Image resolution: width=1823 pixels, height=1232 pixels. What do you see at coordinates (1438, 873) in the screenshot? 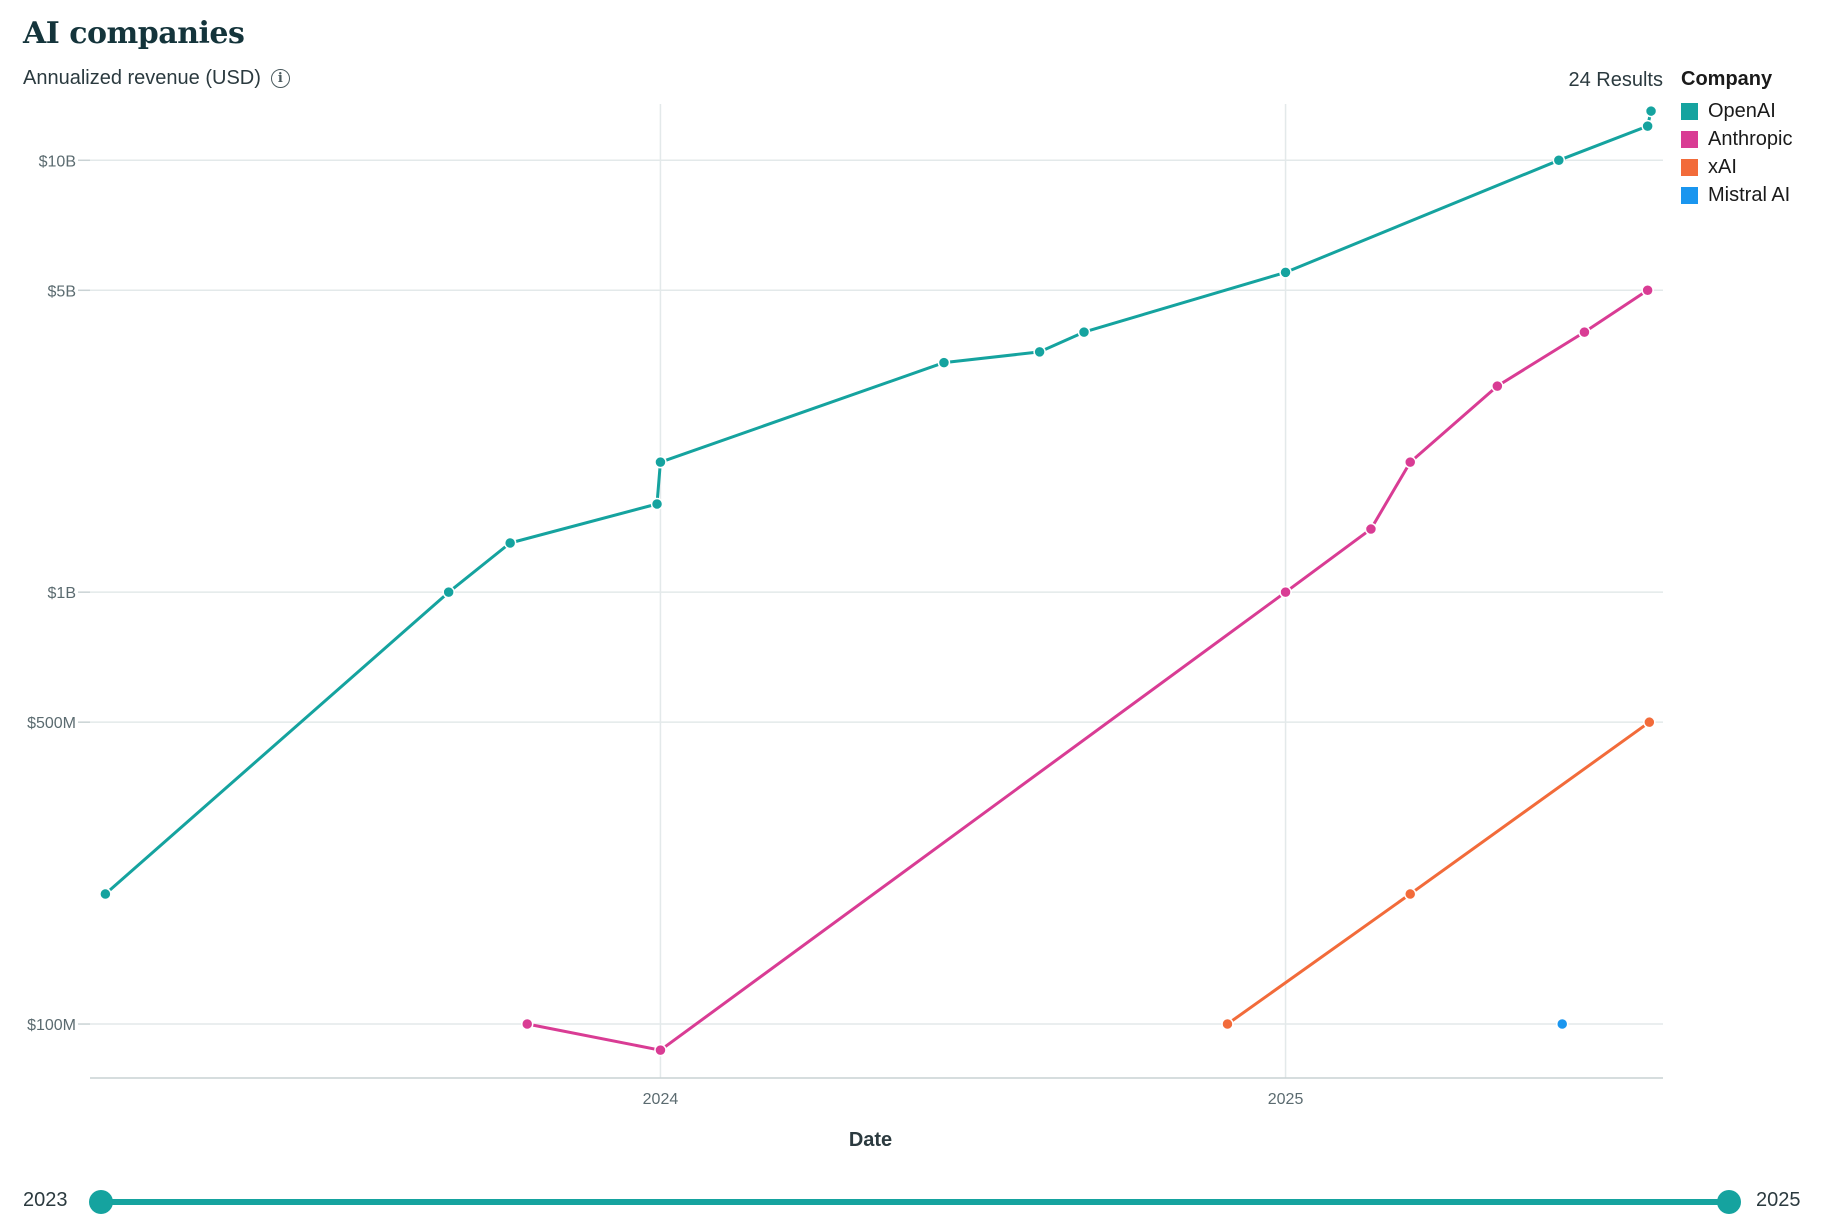
I see `series-line-xai` at bounding box center [1438, 873].